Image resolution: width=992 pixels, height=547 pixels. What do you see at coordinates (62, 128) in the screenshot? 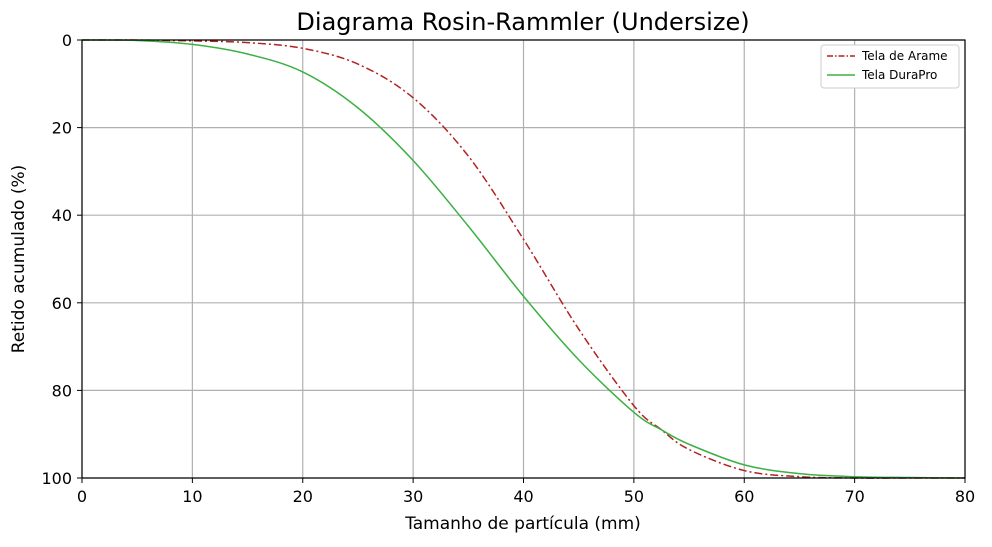
I see `y-tick-label: 20` at bounding box center [62, 128].